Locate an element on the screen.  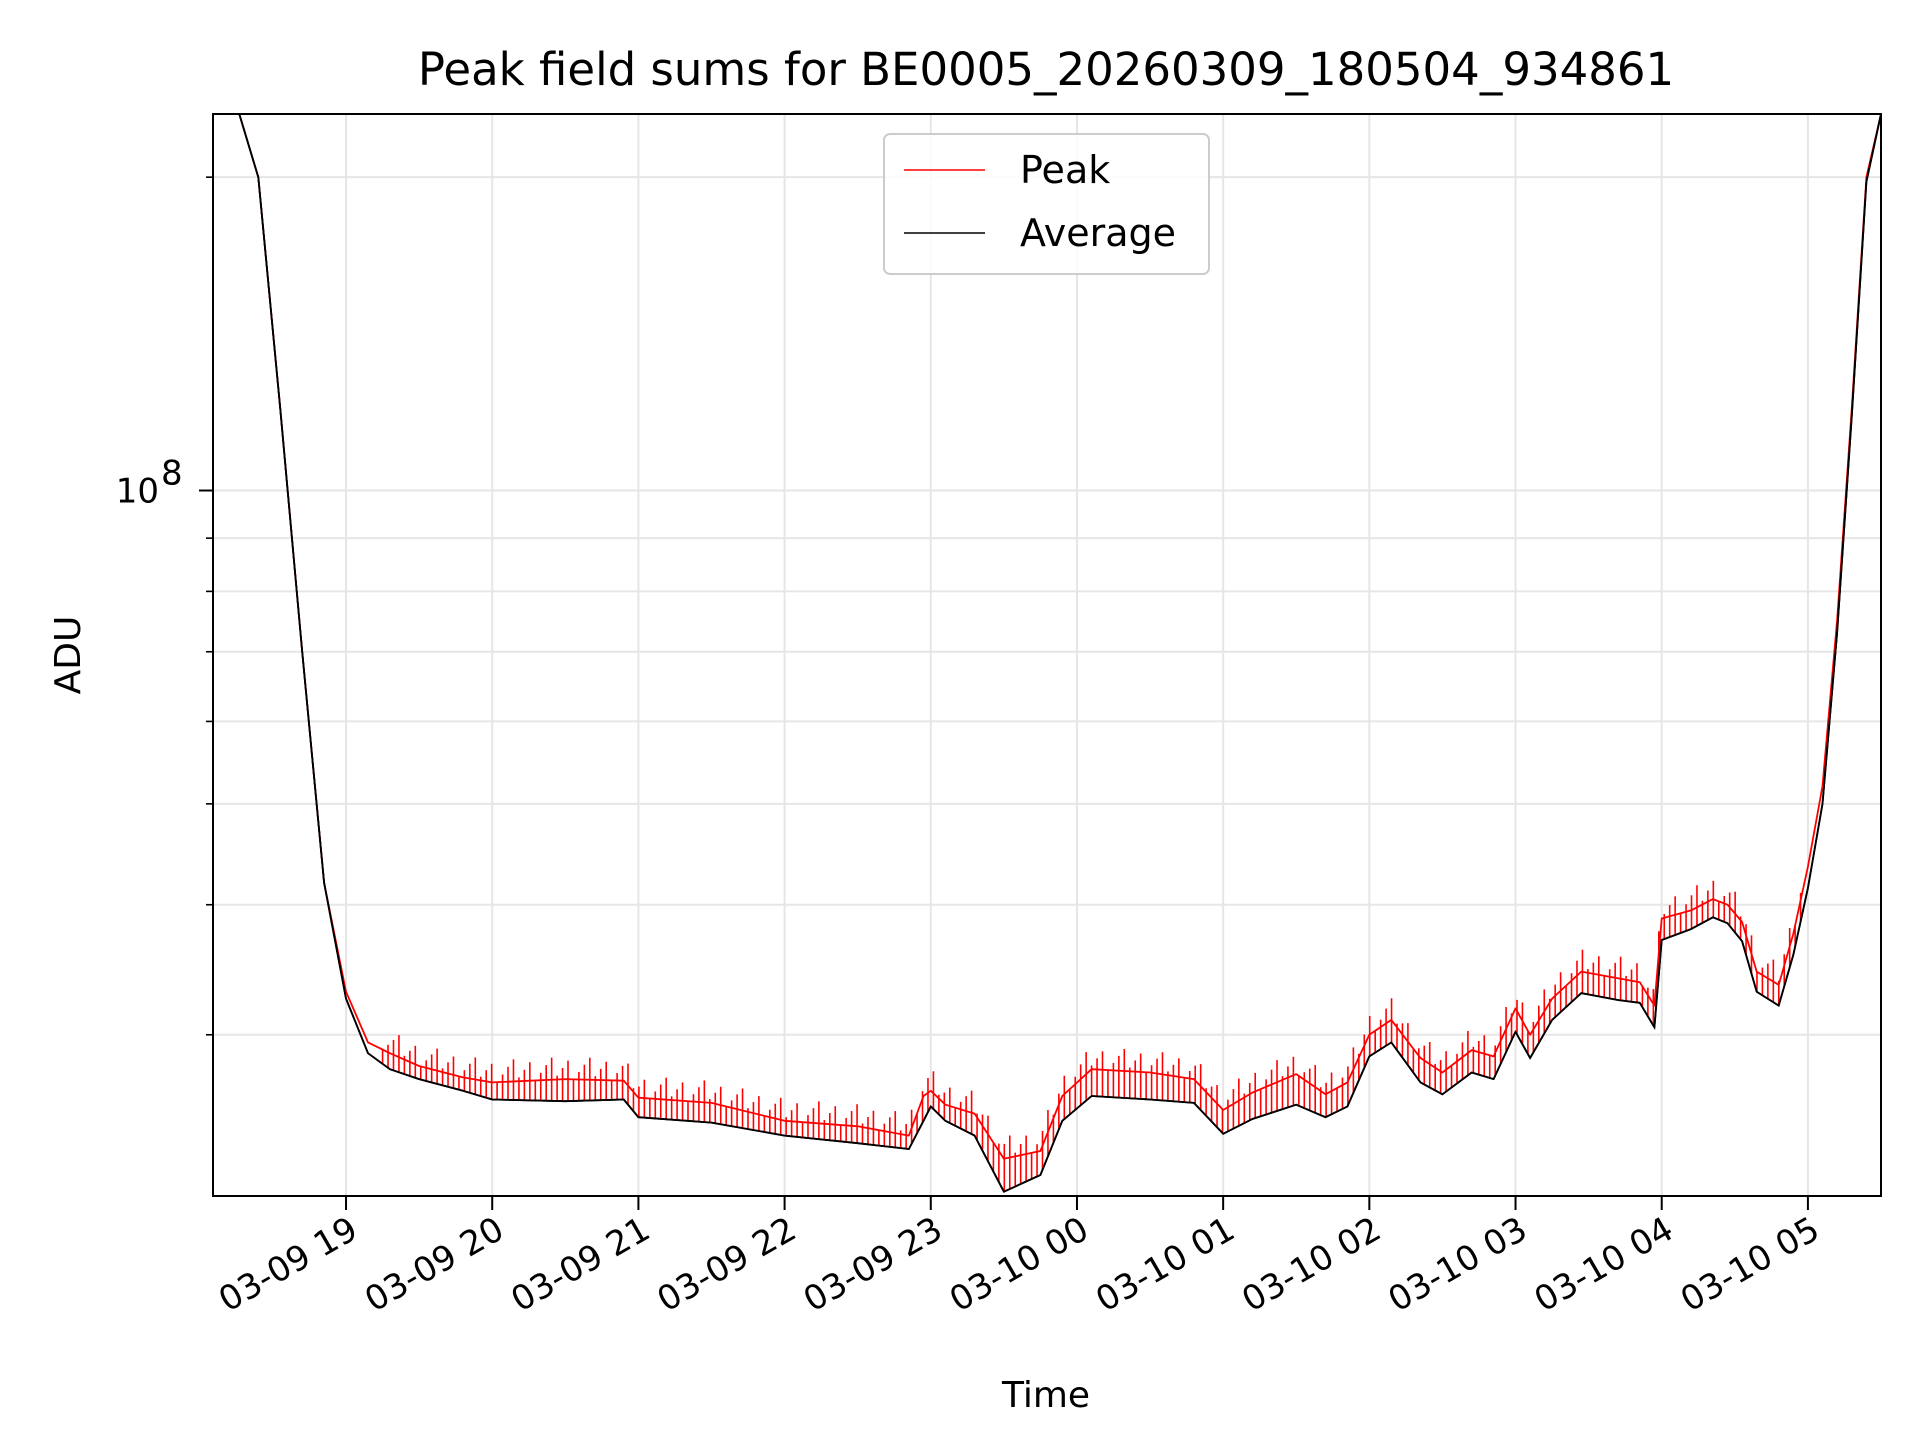
y-tick-label-exponent: 8 is located at coordinates (172, 474).